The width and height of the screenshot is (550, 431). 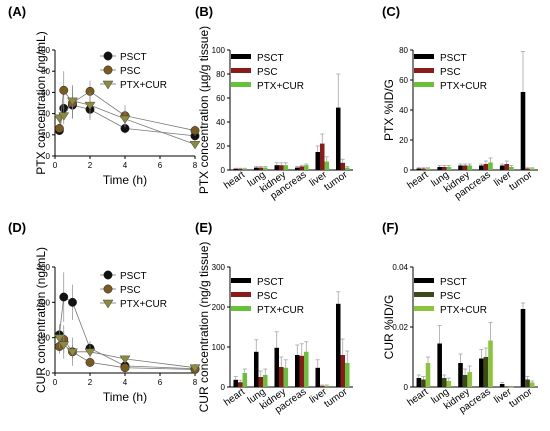 What do you see at coordinates (391, 11) in the screenshot?
I see `panel-label: (C)` at bounding box center [391, 11].